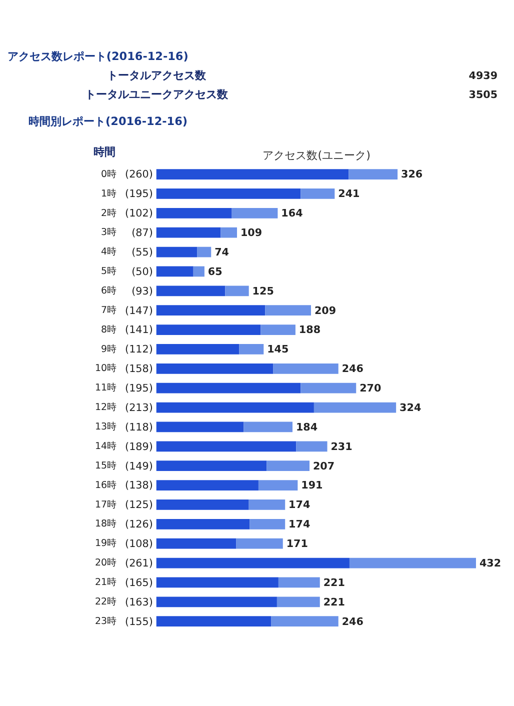 This screenshot has width=514, height=706. I want to click on text: トータルユニークアクセス数, so click(156, 95).